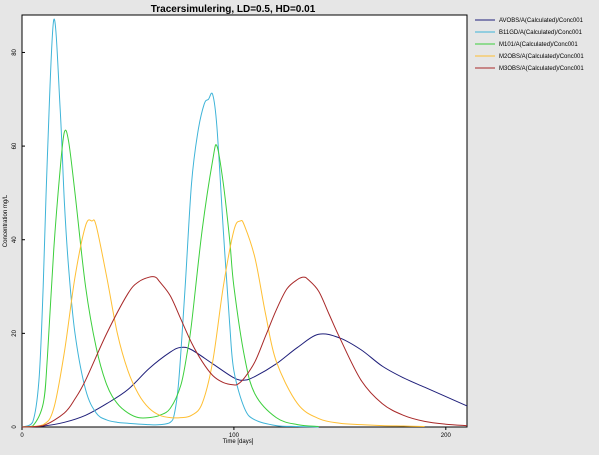 Image resolution: width=599 pixels, height=455 pixels. I want to click on y-tick-label: 40, so click(15, 239).